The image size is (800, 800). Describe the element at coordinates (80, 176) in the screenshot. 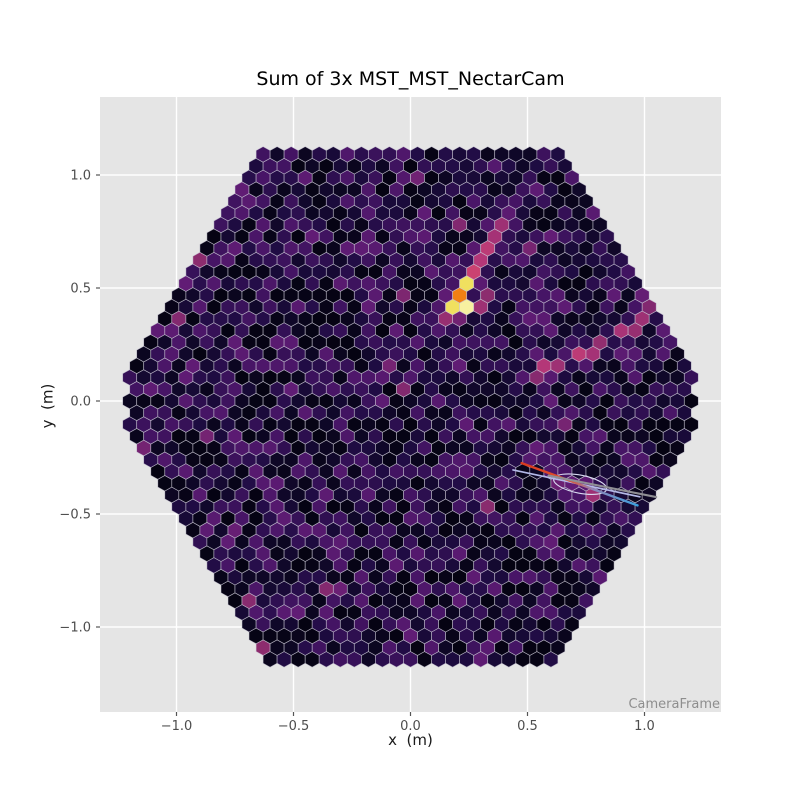

I see `y-tick-label: 1.0` at that location.